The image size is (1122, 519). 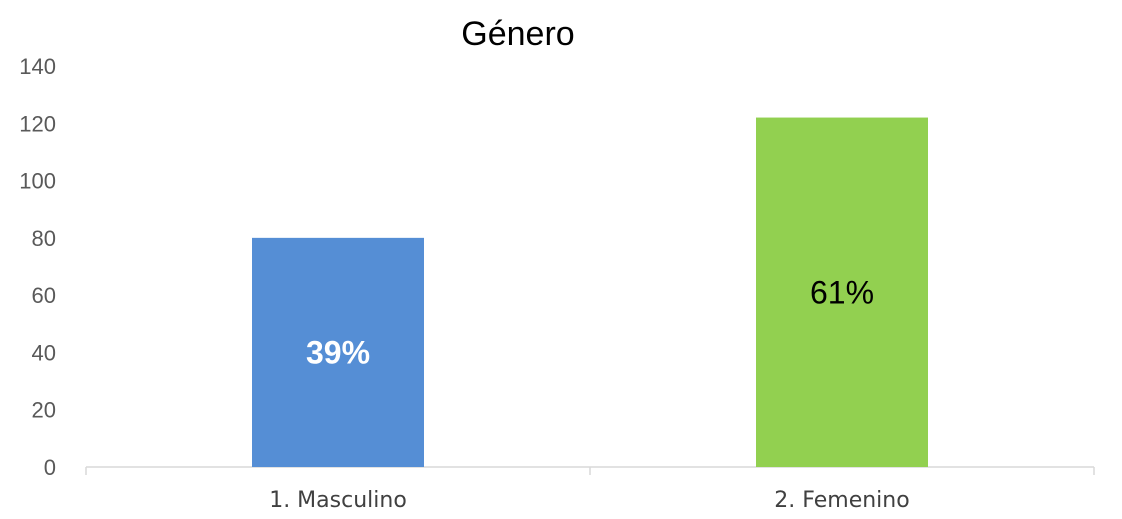 I want to click on y-tick-label: 60, so click(x=44, y=295).